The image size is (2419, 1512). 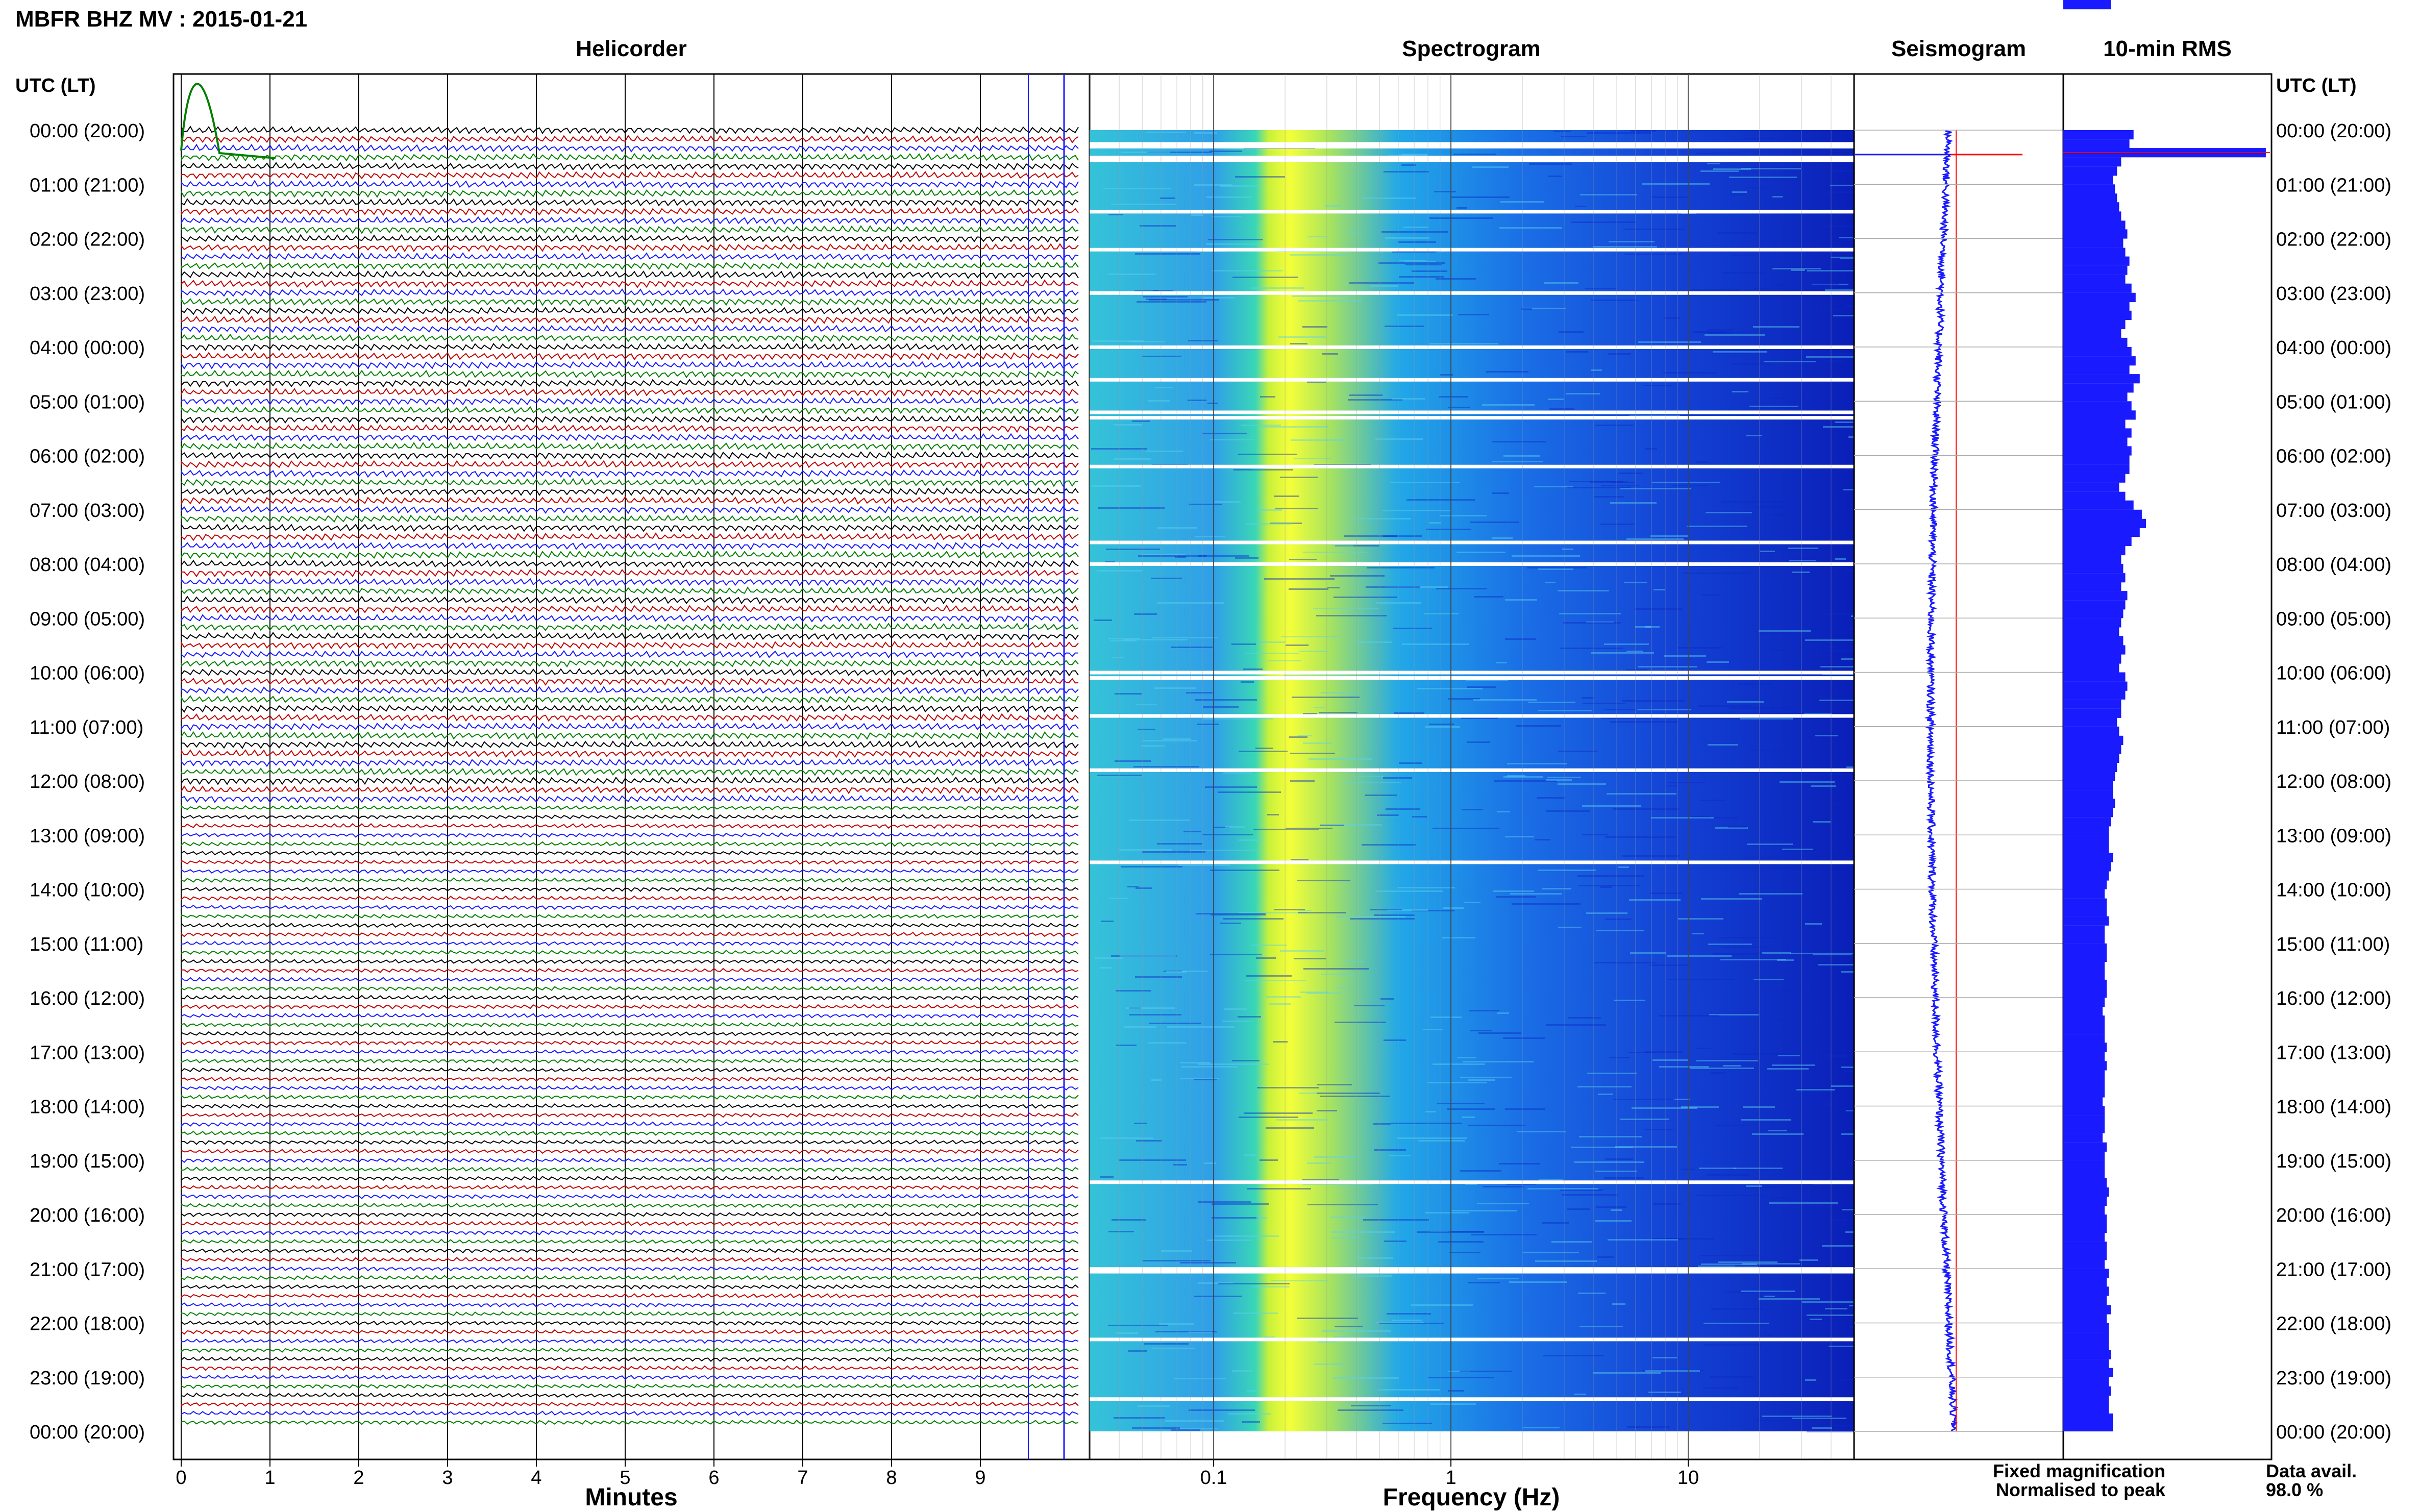 I want to click on time-label-right: 21:00 (17:00), so click(x=2333, y=1269).